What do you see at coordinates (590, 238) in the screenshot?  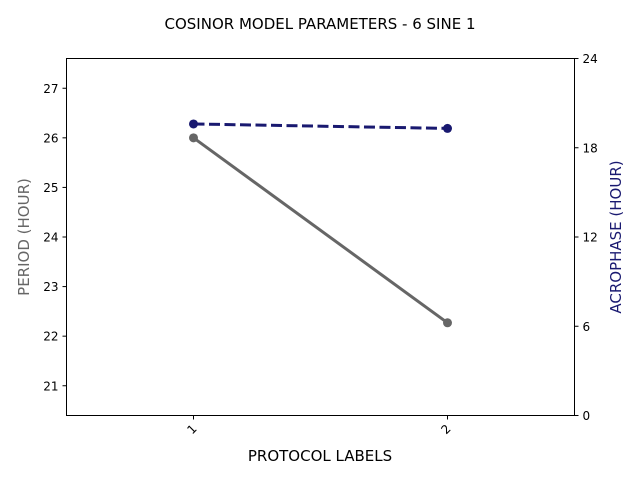 I see `right-tick-label: 12` at bounding box center [590, 238].